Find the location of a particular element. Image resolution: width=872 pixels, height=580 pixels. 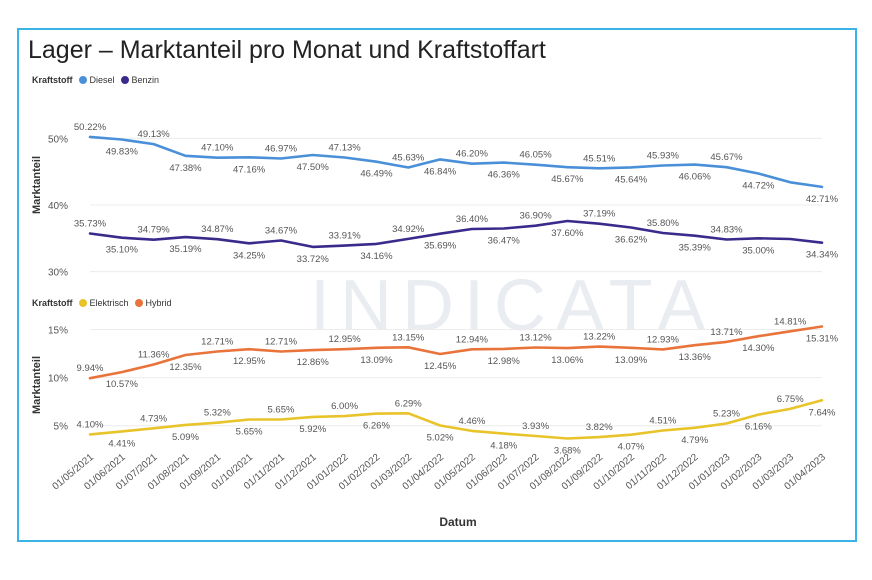

data-label-diesel: 49.13% is located at coordinates (154, 134).